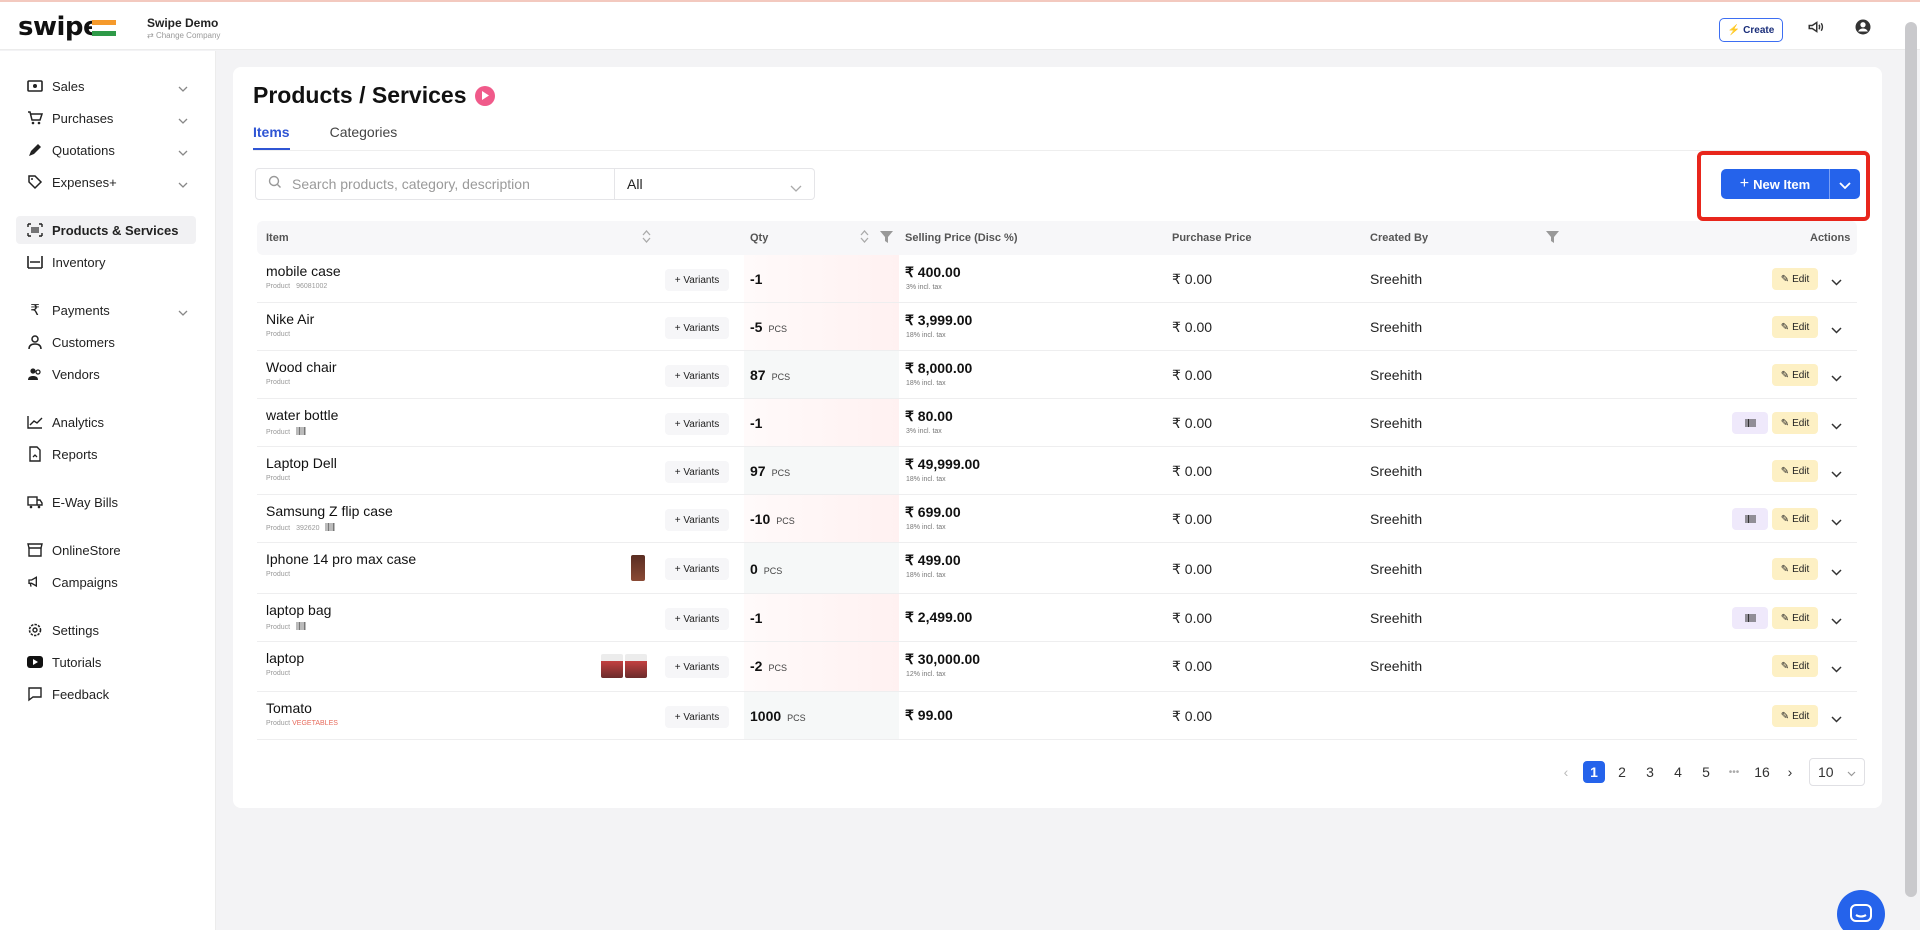  What do you see at coordinates (715, 184) in the screenshot?
I see `category-filter-select: All` at bounding box center [715, 184].